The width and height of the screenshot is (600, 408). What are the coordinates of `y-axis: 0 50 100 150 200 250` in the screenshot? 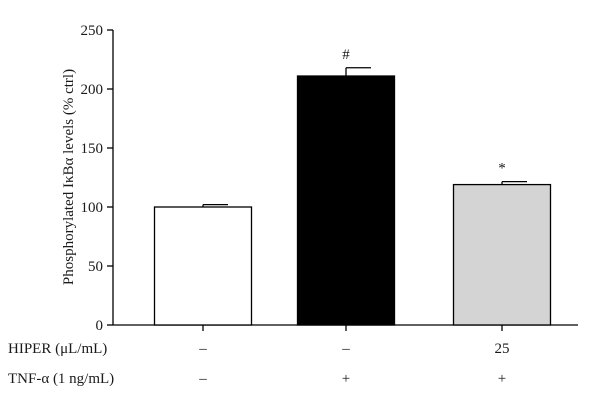 It's located at (97, 178).